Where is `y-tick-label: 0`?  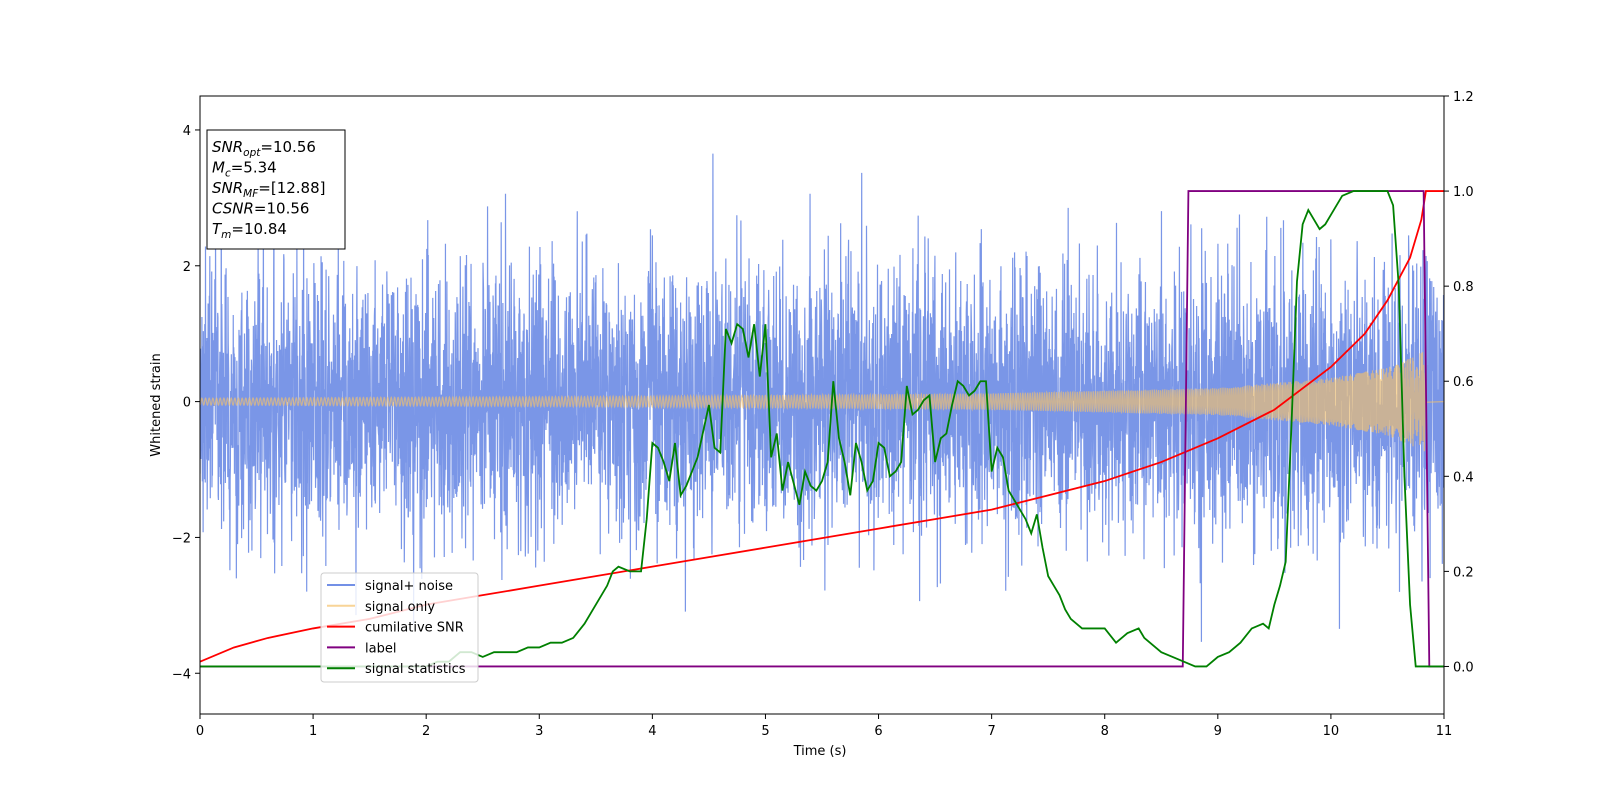 y-tick-label: 0 is located at coordinates (187, 403).